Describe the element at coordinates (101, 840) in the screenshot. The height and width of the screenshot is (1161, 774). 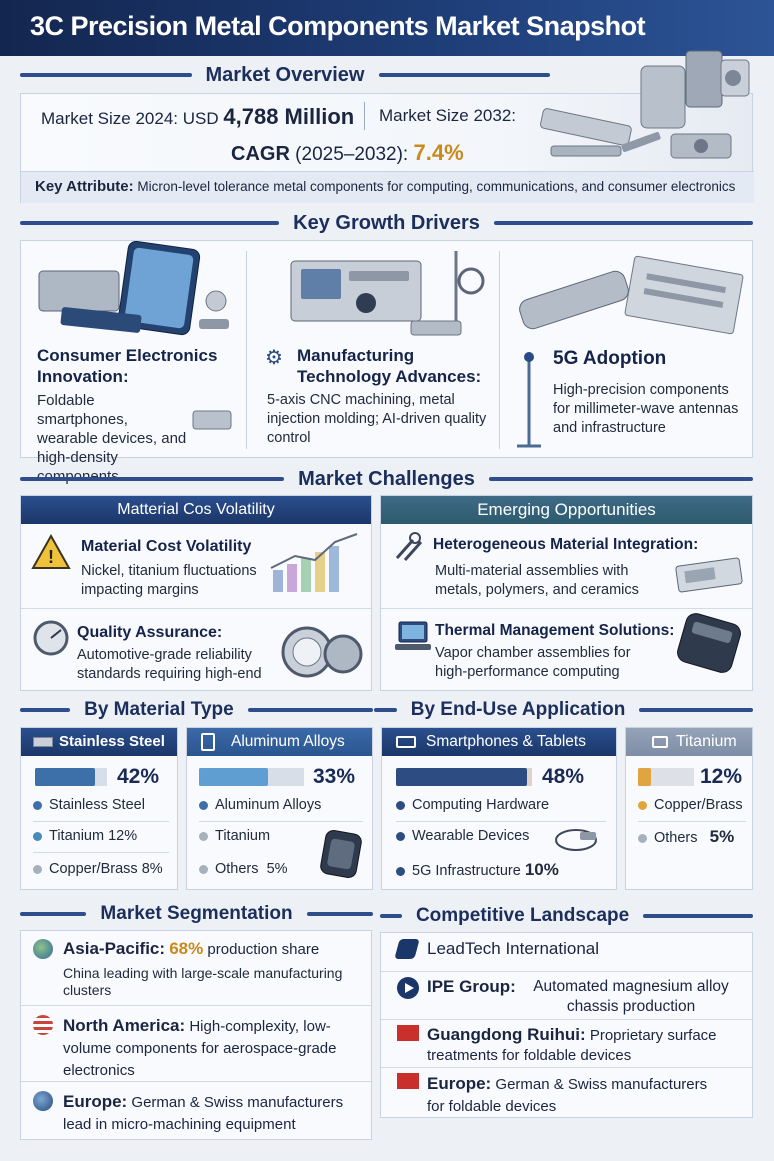
I see `list-item: Titanium 12%` at that location.